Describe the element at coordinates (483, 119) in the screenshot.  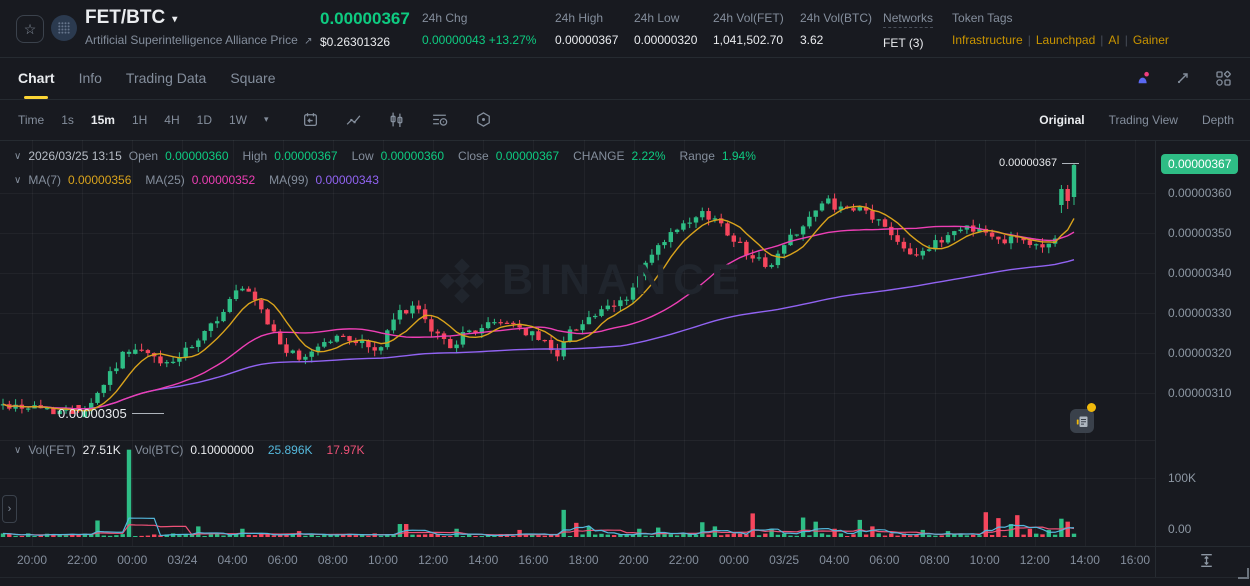
I see `settings-gear-icon` at that location.